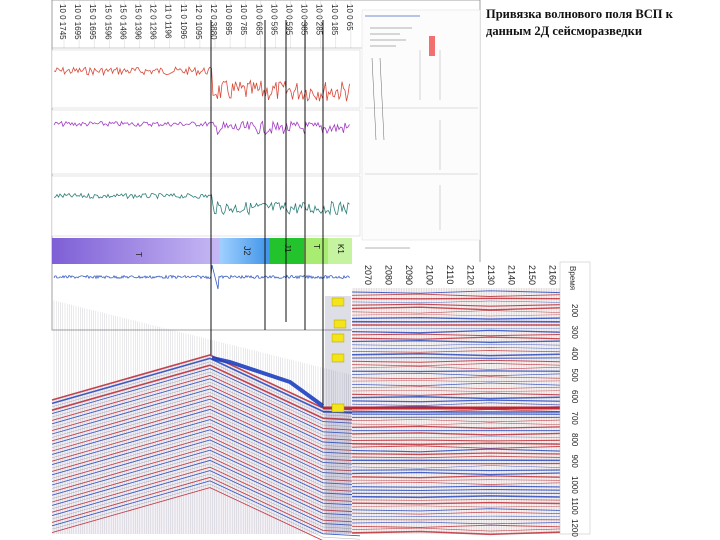  What do you see at coordinates (574, 507) in the screenshot?
I see `twt-tick-label: 1100` at bounding box center [574, 507].